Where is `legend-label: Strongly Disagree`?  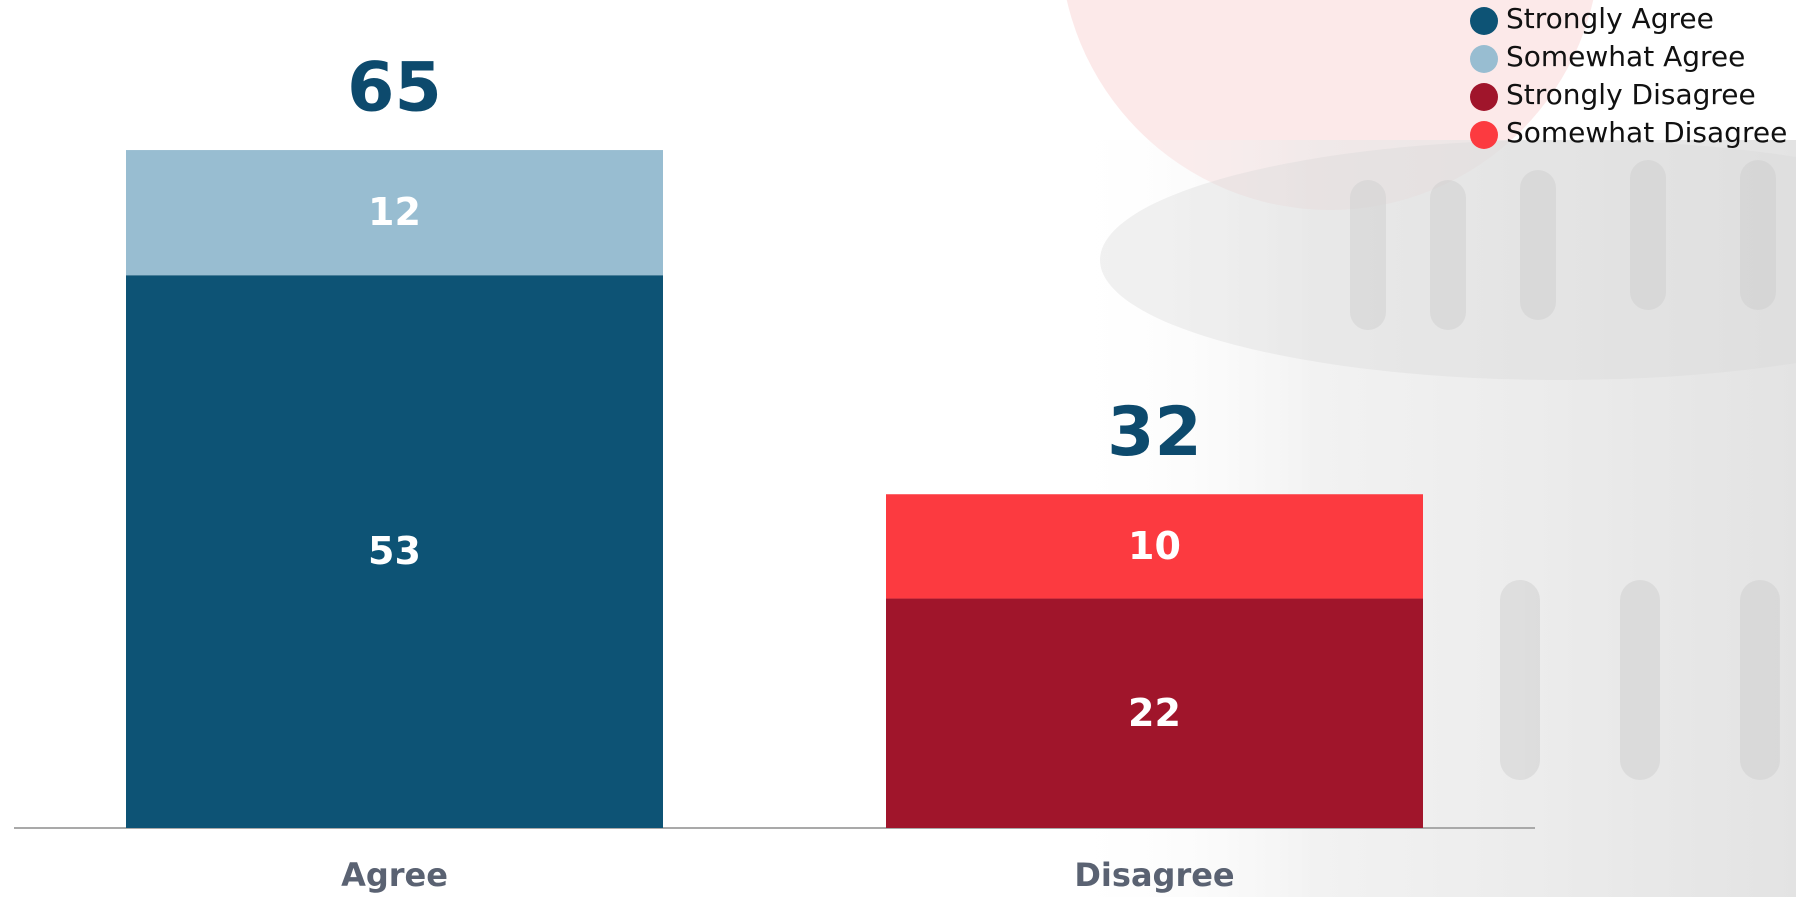 legend-label: Strongly Disagree is located at coordinates (1631, 94).